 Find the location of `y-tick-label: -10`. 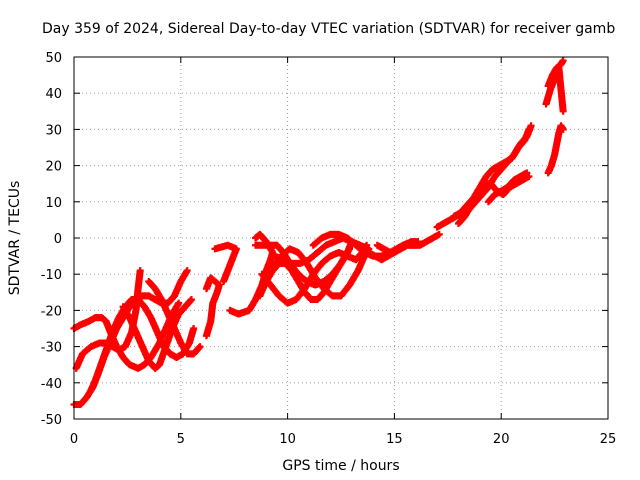

y-tick-label: -10 is located at coordinates (51, 275).